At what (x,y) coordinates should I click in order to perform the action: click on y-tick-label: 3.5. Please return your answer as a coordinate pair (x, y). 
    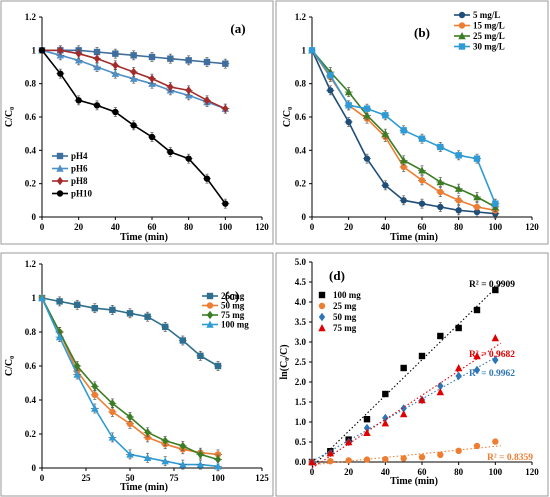
    Looking at the image, I should click on (301, 322).